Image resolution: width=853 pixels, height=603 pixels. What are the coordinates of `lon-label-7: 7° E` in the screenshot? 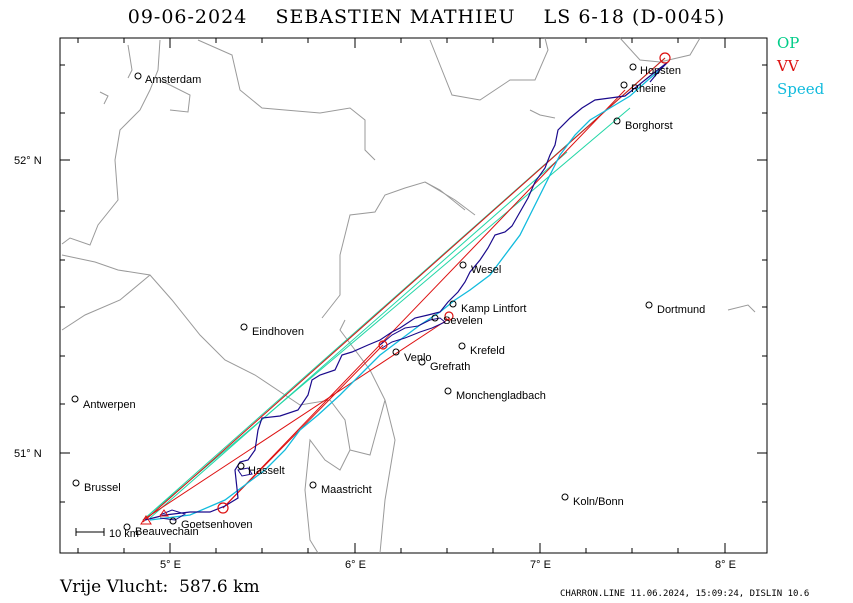 It's located at (540, 565).